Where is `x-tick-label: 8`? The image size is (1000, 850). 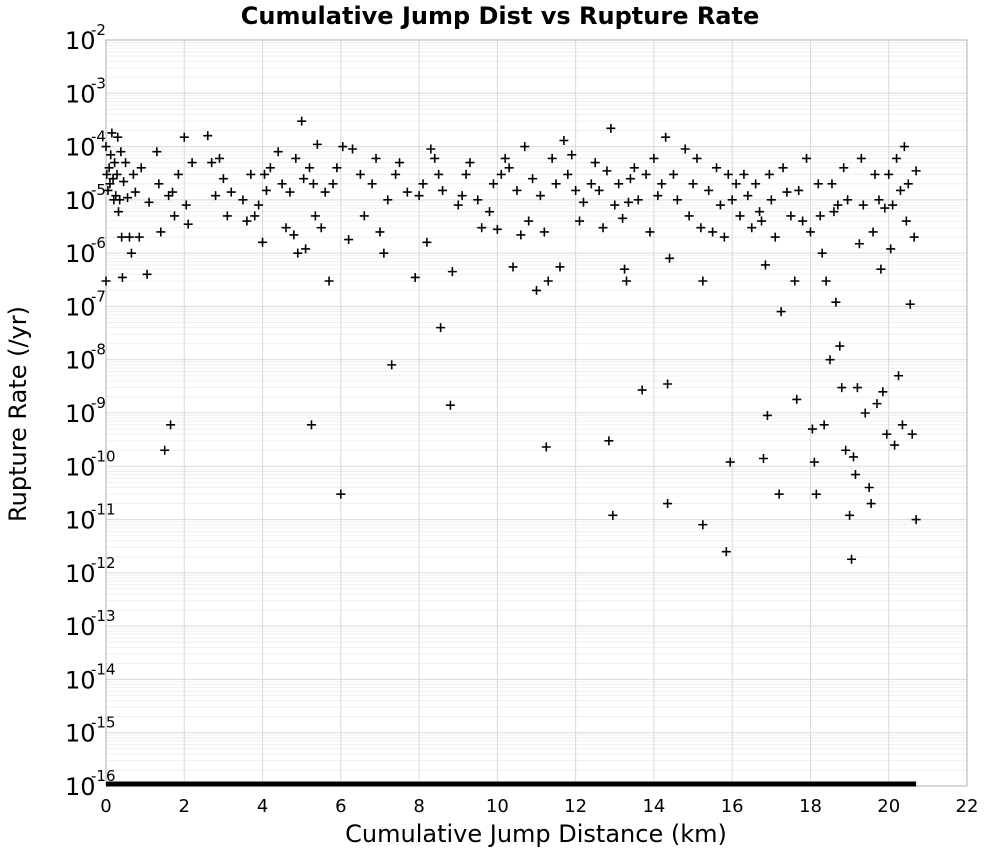
x-tick-label: 8 is located at coordinates (418, 806).